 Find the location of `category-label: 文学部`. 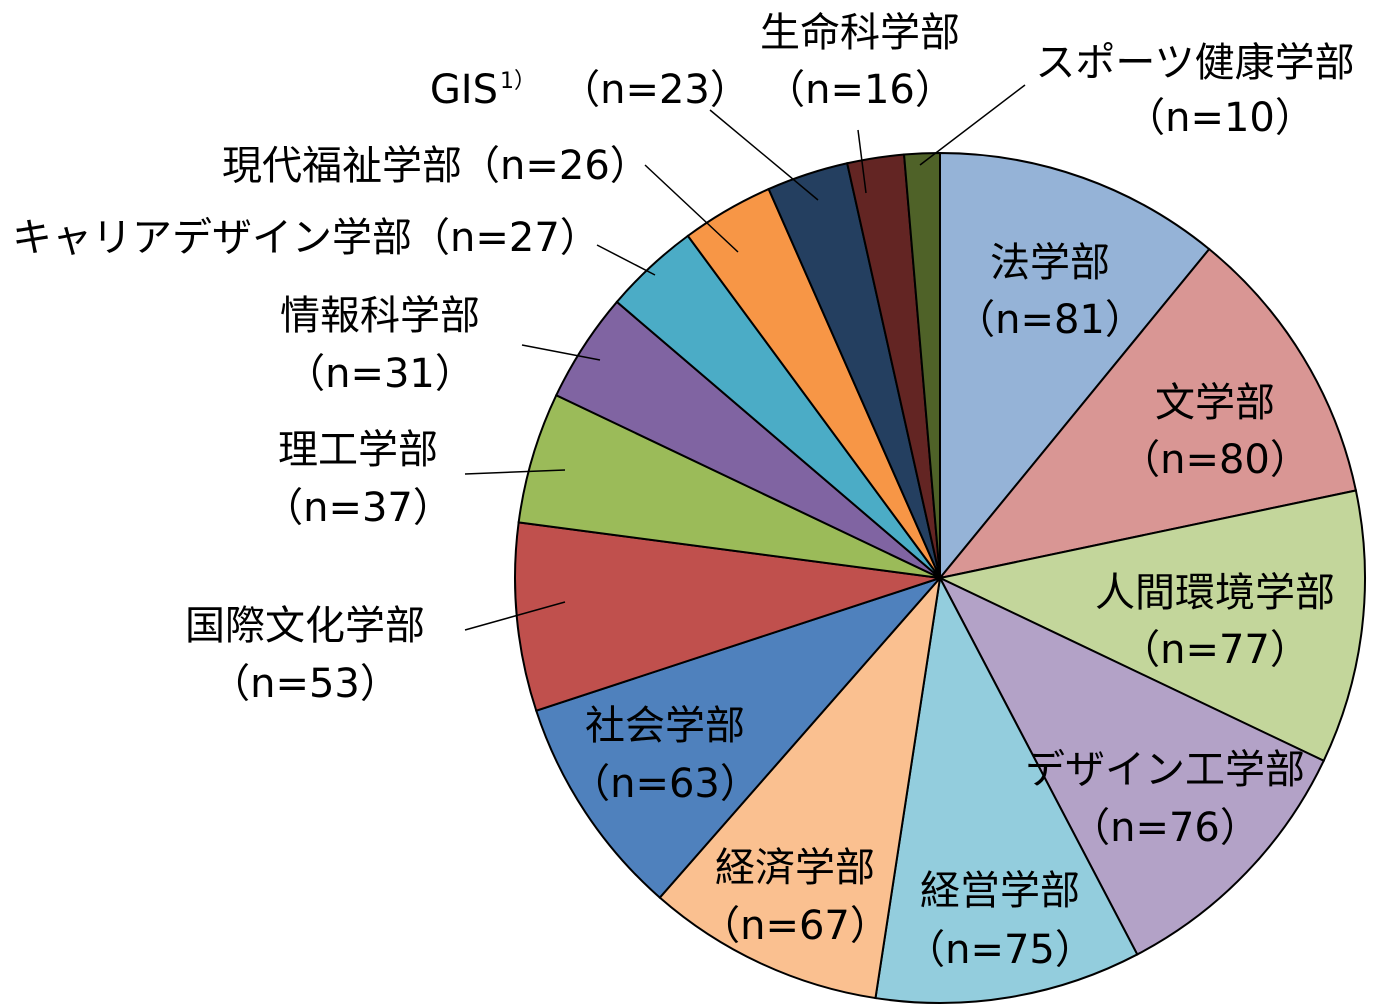

category-label: 文学部 is located at coordinates (1215, 403).